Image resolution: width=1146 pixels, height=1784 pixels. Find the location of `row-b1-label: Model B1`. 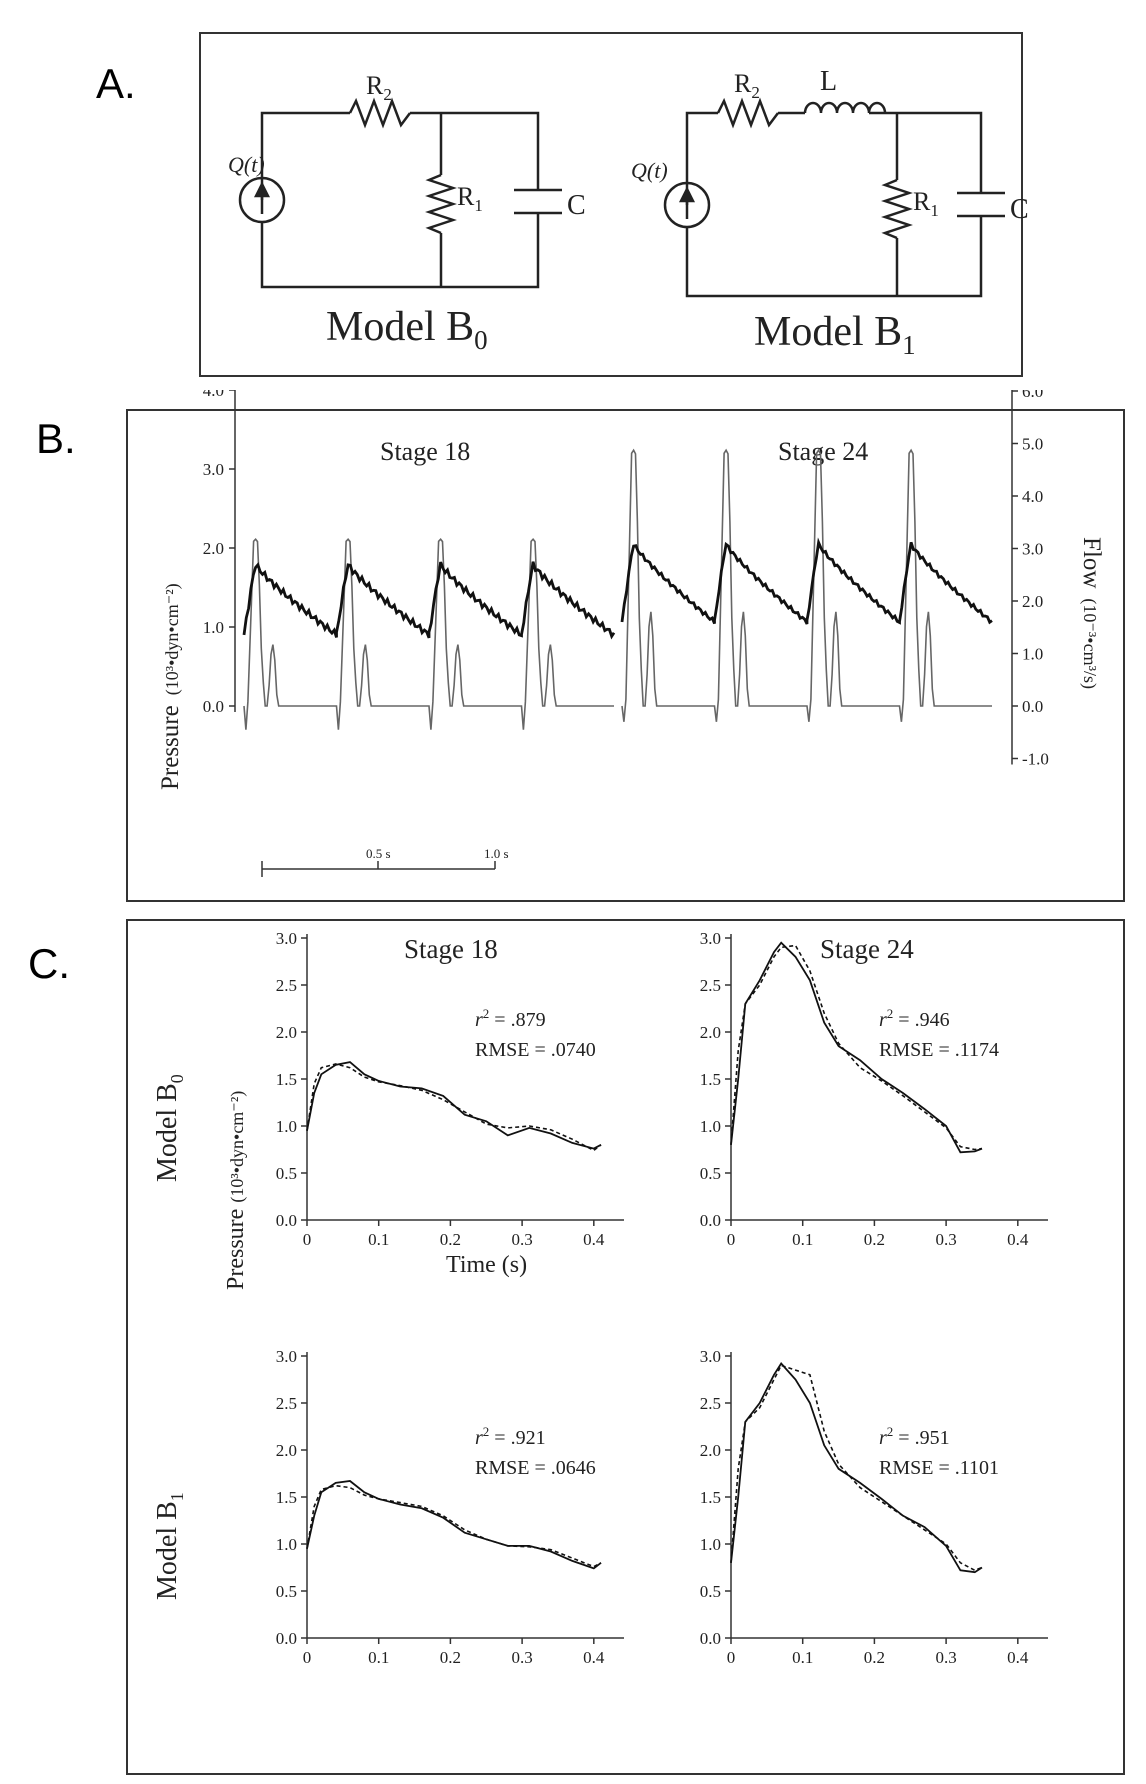

row-b1-label: Model B1 is located at coordinates (169, 1546).